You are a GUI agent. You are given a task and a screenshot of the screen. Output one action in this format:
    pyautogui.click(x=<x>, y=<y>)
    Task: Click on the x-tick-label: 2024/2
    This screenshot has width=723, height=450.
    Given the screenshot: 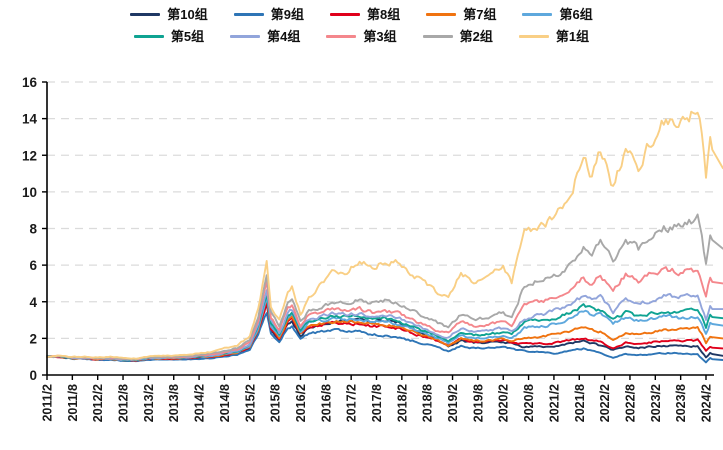 What is the action you would take?
    pyautogui.click(x=707, y=403)
    